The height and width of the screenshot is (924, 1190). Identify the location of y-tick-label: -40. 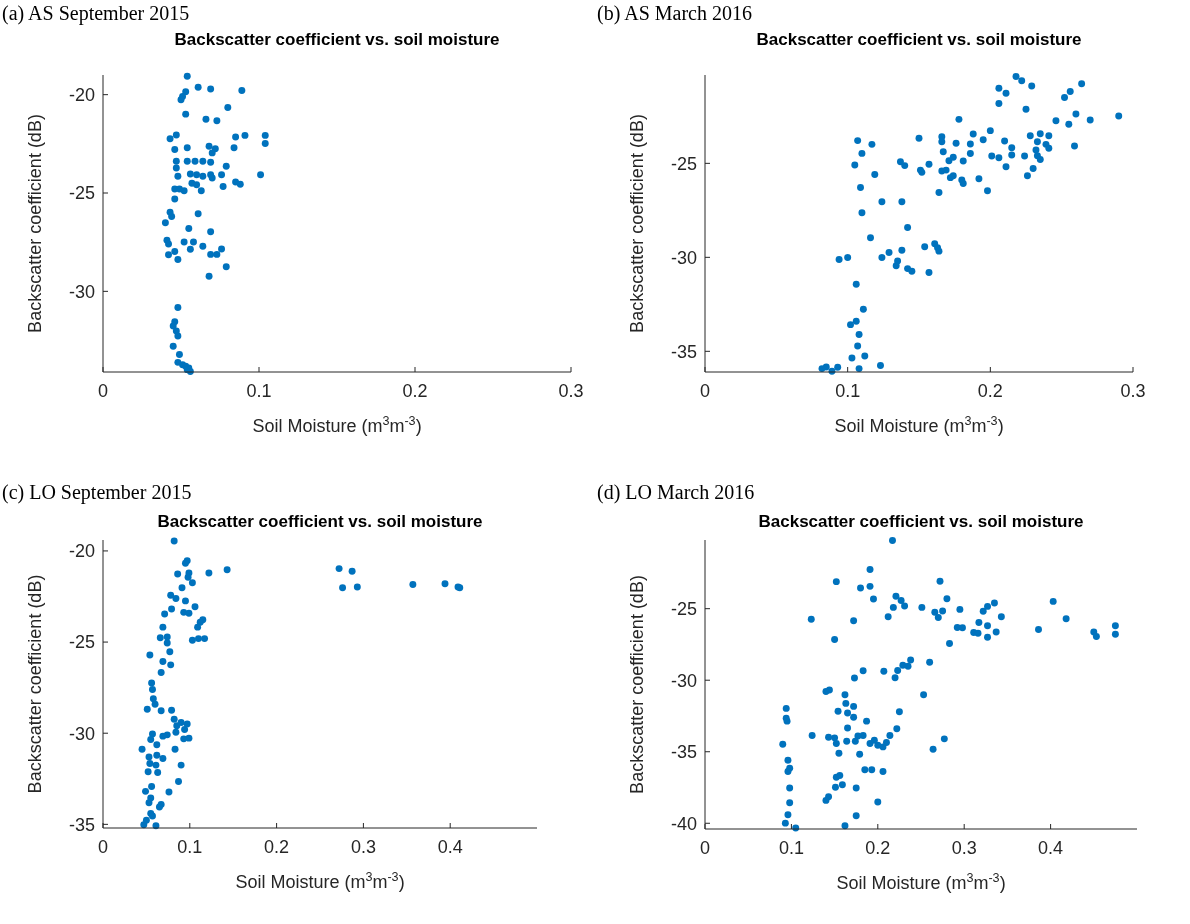
(683, 823).